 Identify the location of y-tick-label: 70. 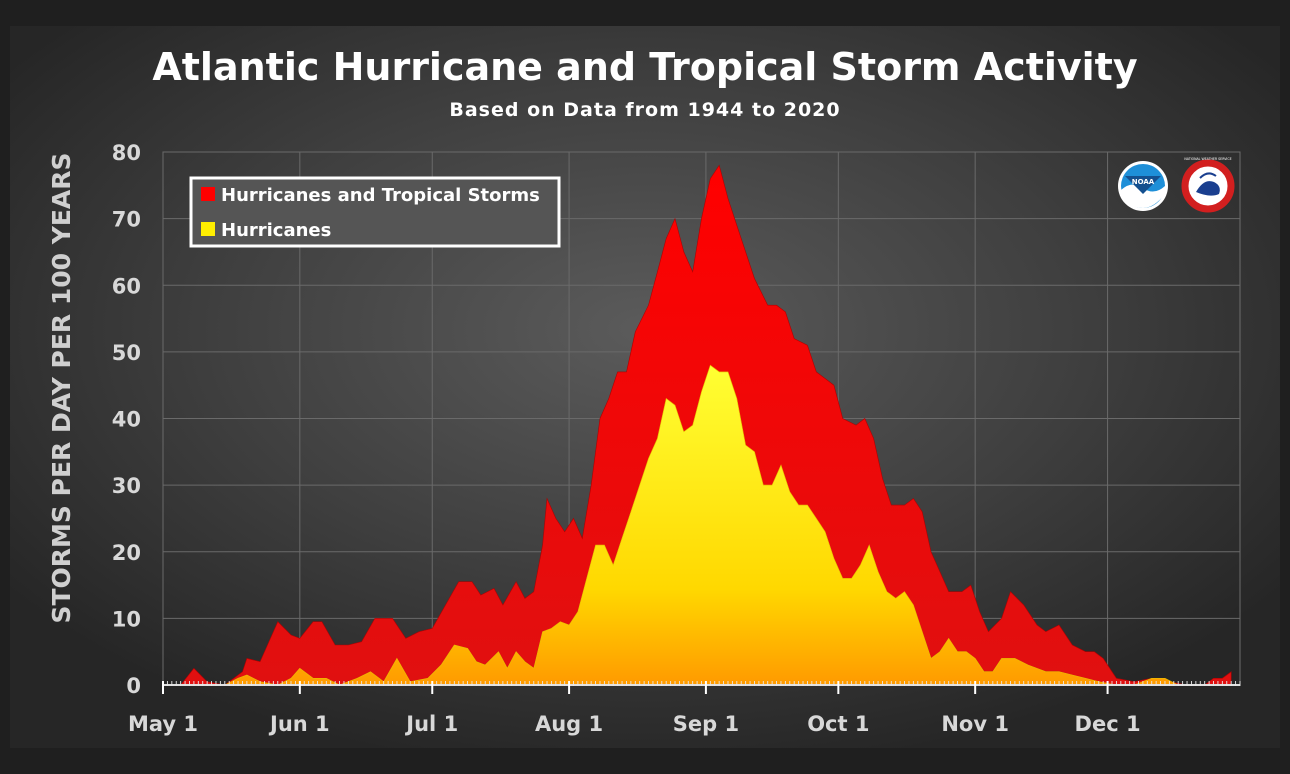
(126, 220).